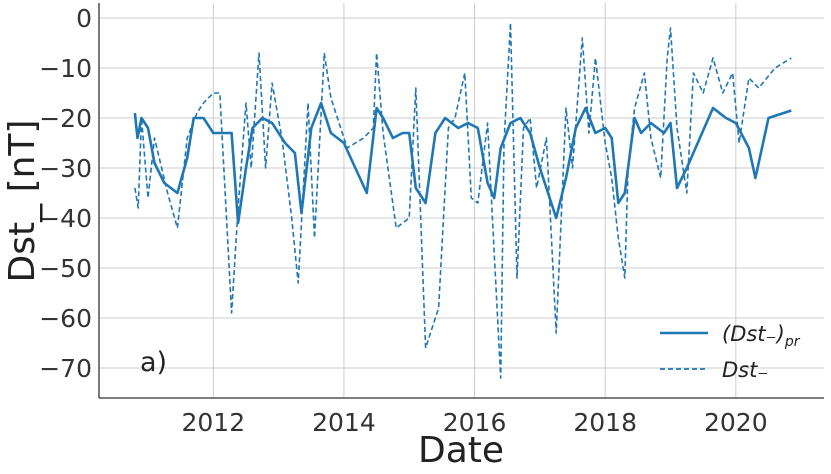 Image resolution: width=831 pixels, height=474 pixels. I want to click on y-tick-label: 0, so click(84, 18).